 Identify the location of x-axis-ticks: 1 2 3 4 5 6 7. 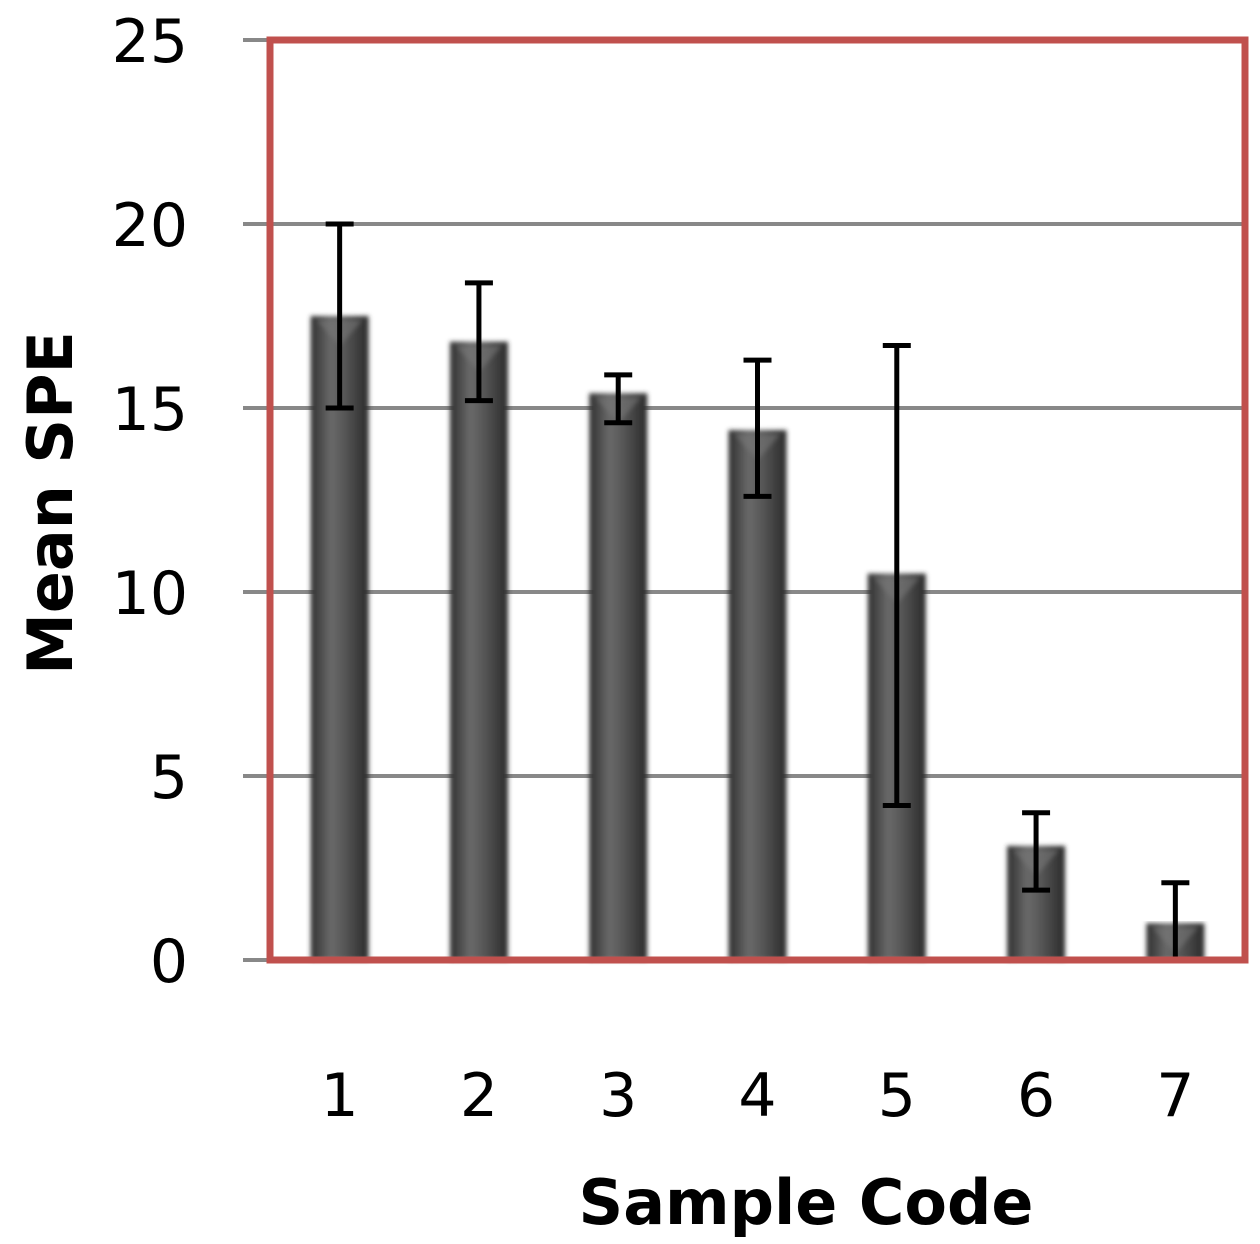
(758, 1096).